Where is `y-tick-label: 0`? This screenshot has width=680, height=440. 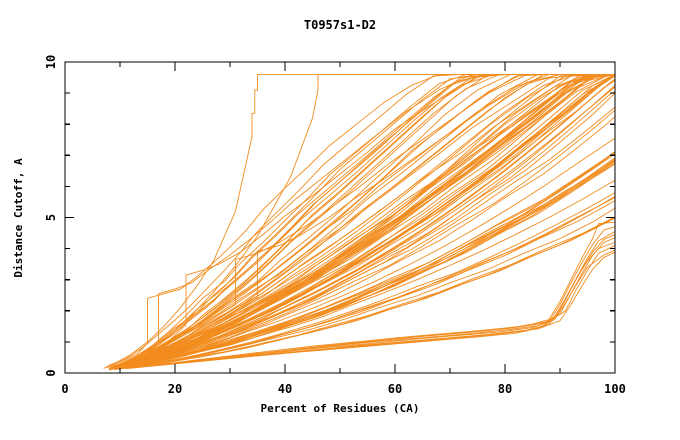
y-tick-label: 0 is located at coordinates (51, 372).